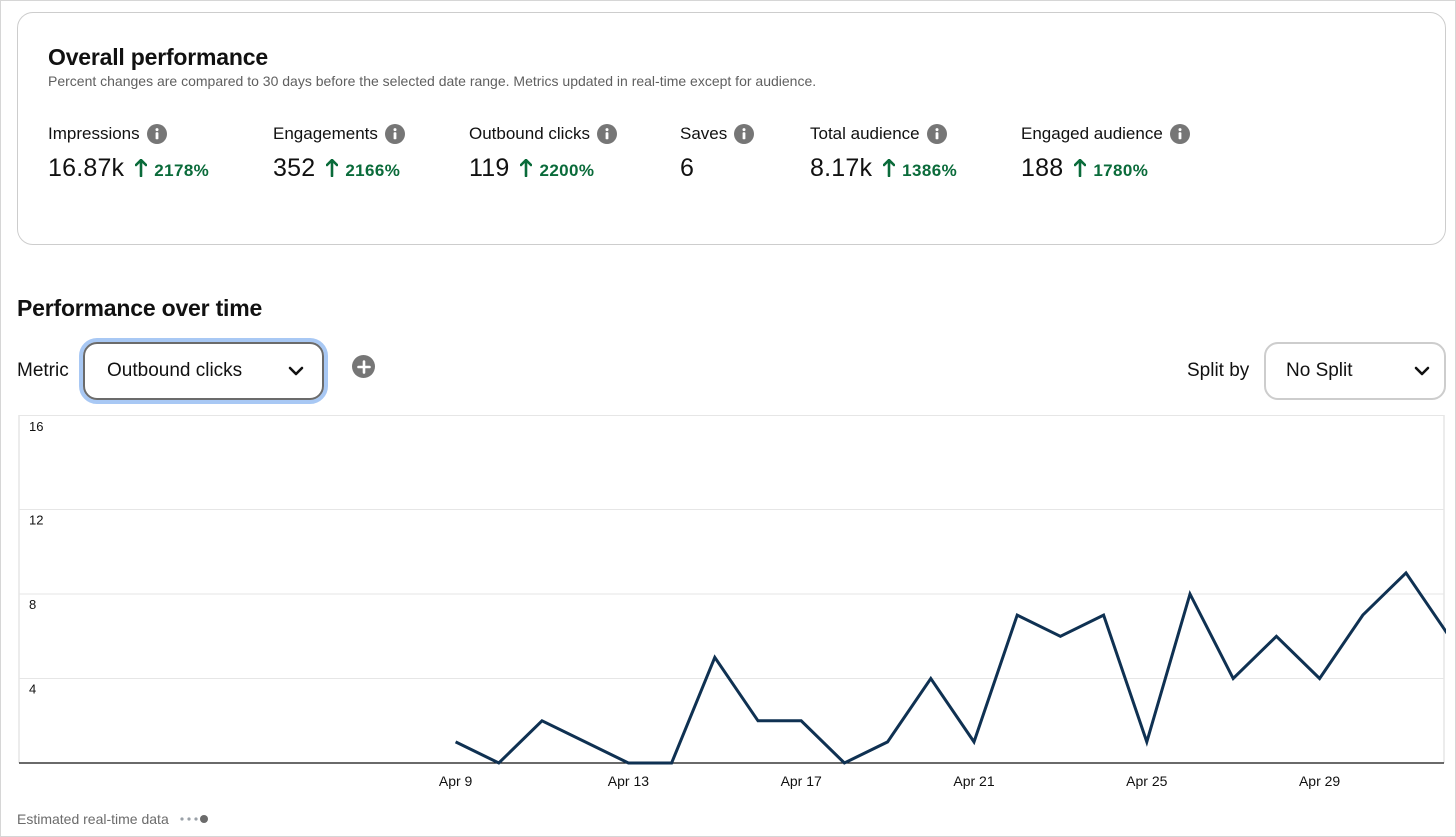 The image size is (1456, 837). Describe the element at coordinates (32, 604) in the screenshot. I see `y-tick-label: 8` at that location.